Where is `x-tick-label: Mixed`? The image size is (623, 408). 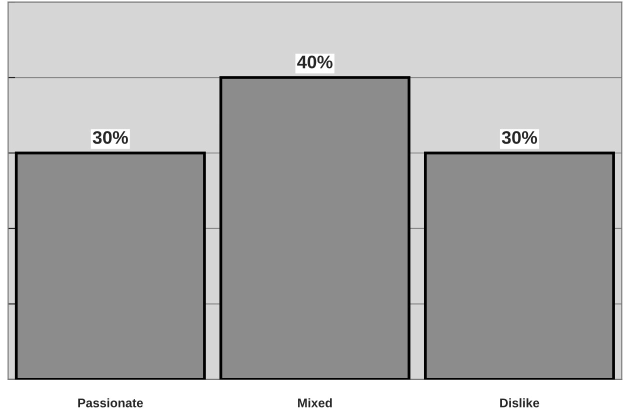
x-tick-label: Mixed is located at coordinates (315, 403).